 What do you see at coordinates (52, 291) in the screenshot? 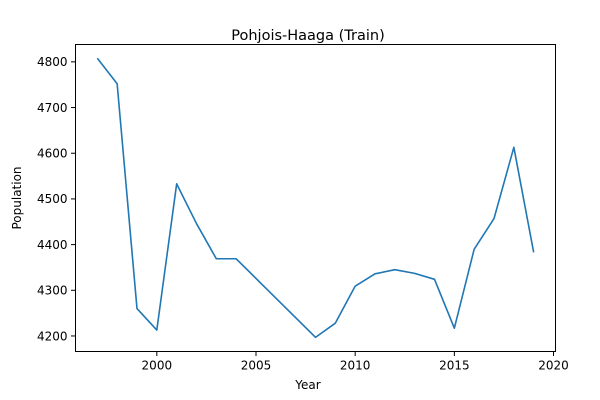
I see `y-tick-label: 4300` at bounding box center [52, 291].